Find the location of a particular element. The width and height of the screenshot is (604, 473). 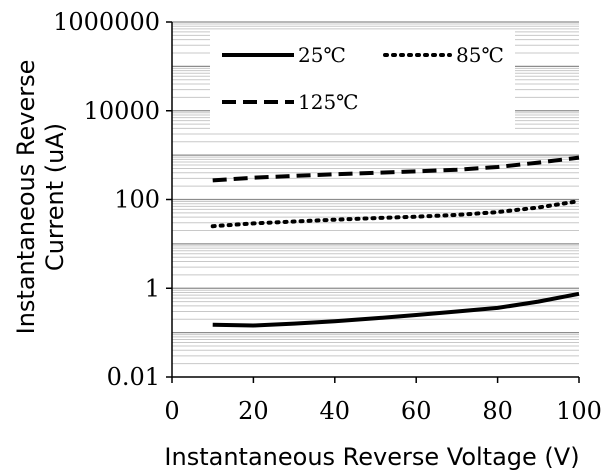

y-tick-label: 10000 is located at coordinates (122, 111).